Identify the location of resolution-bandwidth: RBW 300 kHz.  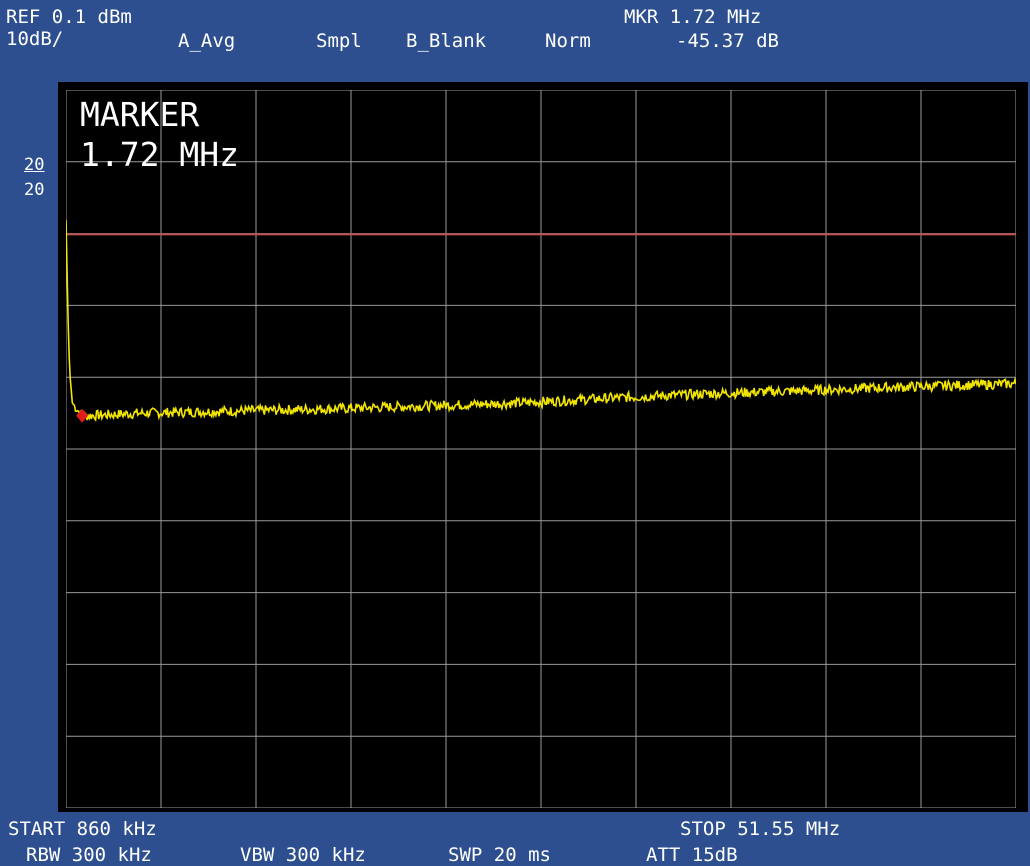
(89, 855).